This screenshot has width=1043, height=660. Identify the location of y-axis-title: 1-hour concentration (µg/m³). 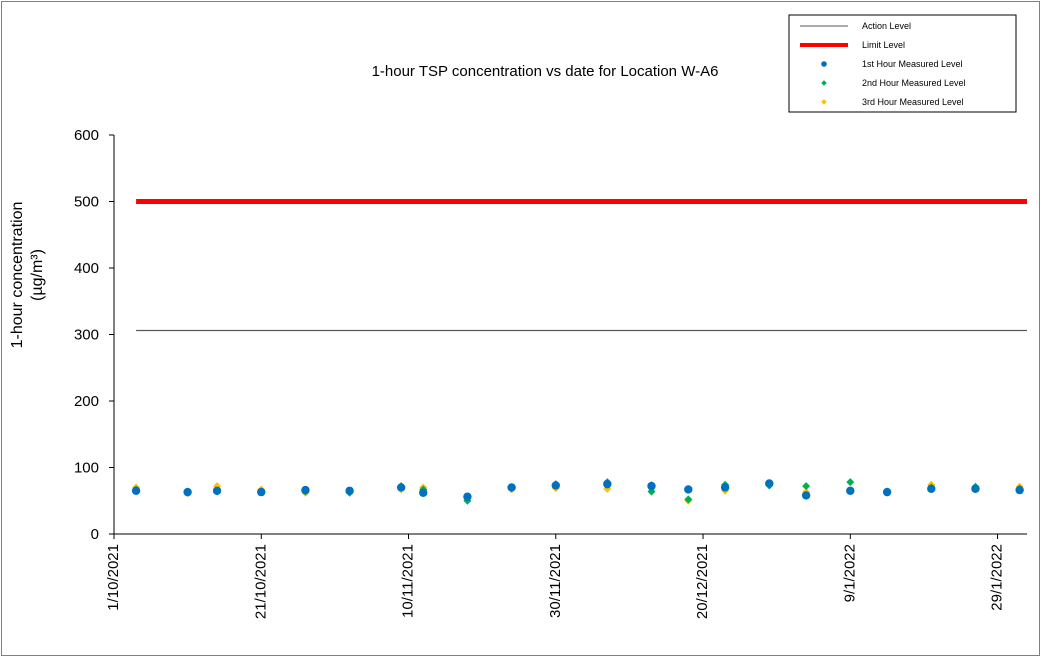
(27, 275).